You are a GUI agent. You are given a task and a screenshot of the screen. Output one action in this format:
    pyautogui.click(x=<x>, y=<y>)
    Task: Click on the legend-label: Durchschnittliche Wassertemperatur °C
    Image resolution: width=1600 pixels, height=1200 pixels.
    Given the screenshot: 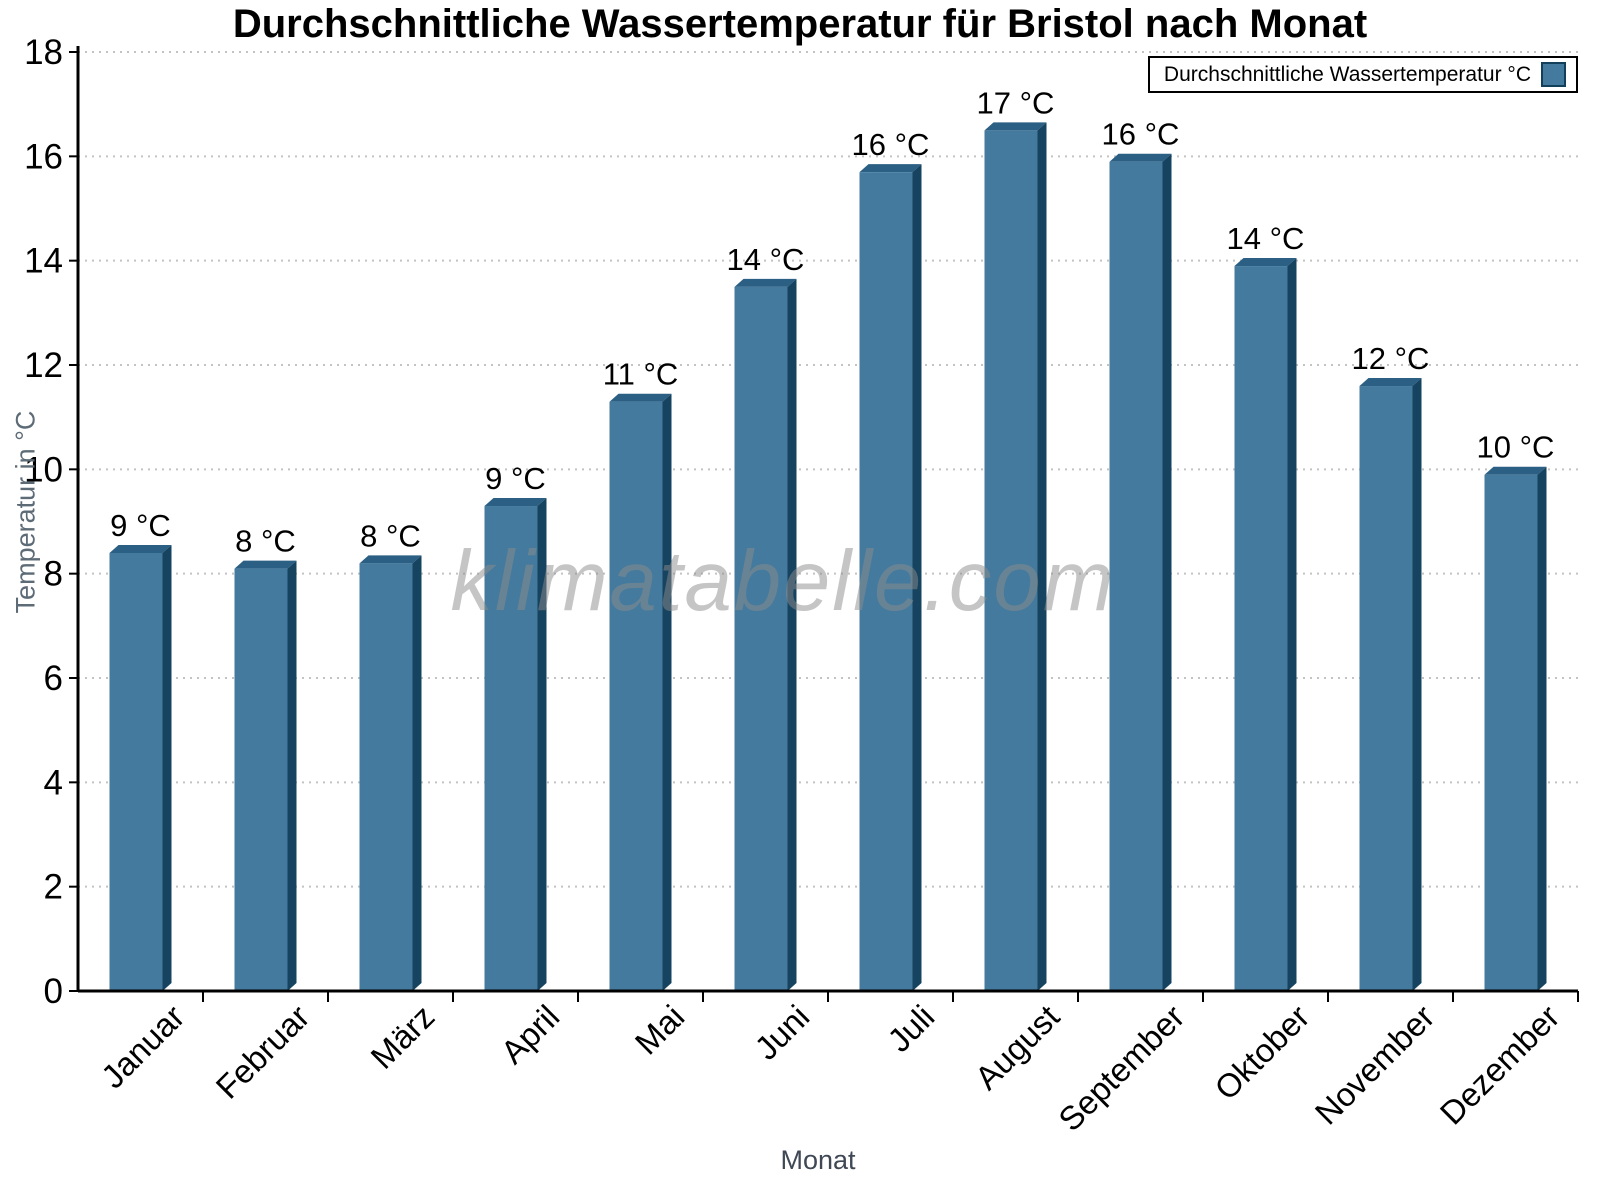 What is the action you would take?
    pyautogui.click(x=1347, y=74)
    